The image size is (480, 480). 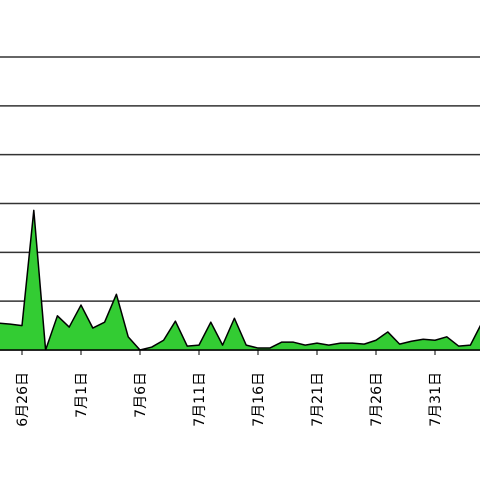 What do you see at coordinates (82, 395) in the screenshot?
I see `x-tick-label: 7月1日` at bounding box center [82, 395].